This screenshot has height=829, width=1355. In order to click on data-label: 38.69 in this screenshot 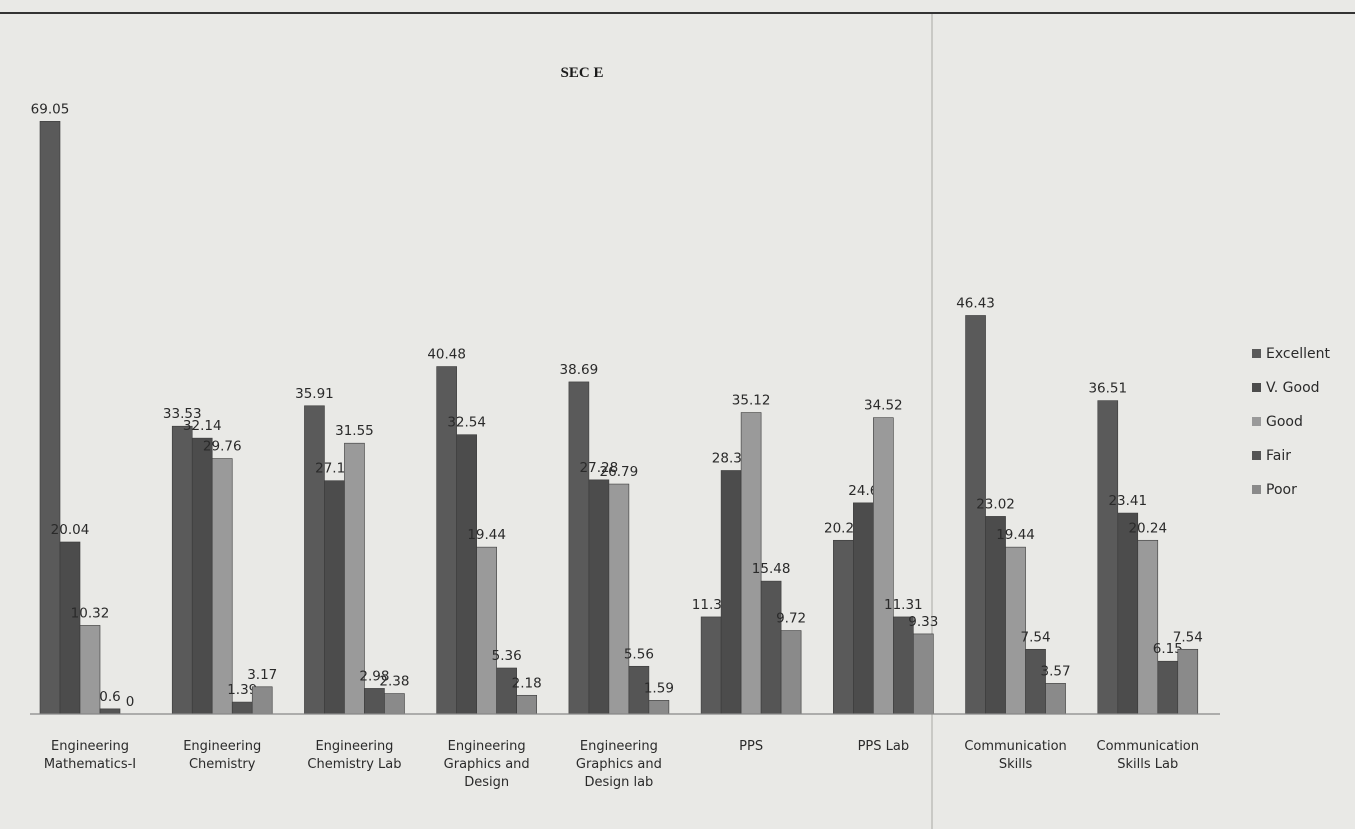, I will do `click(579, 370)`.